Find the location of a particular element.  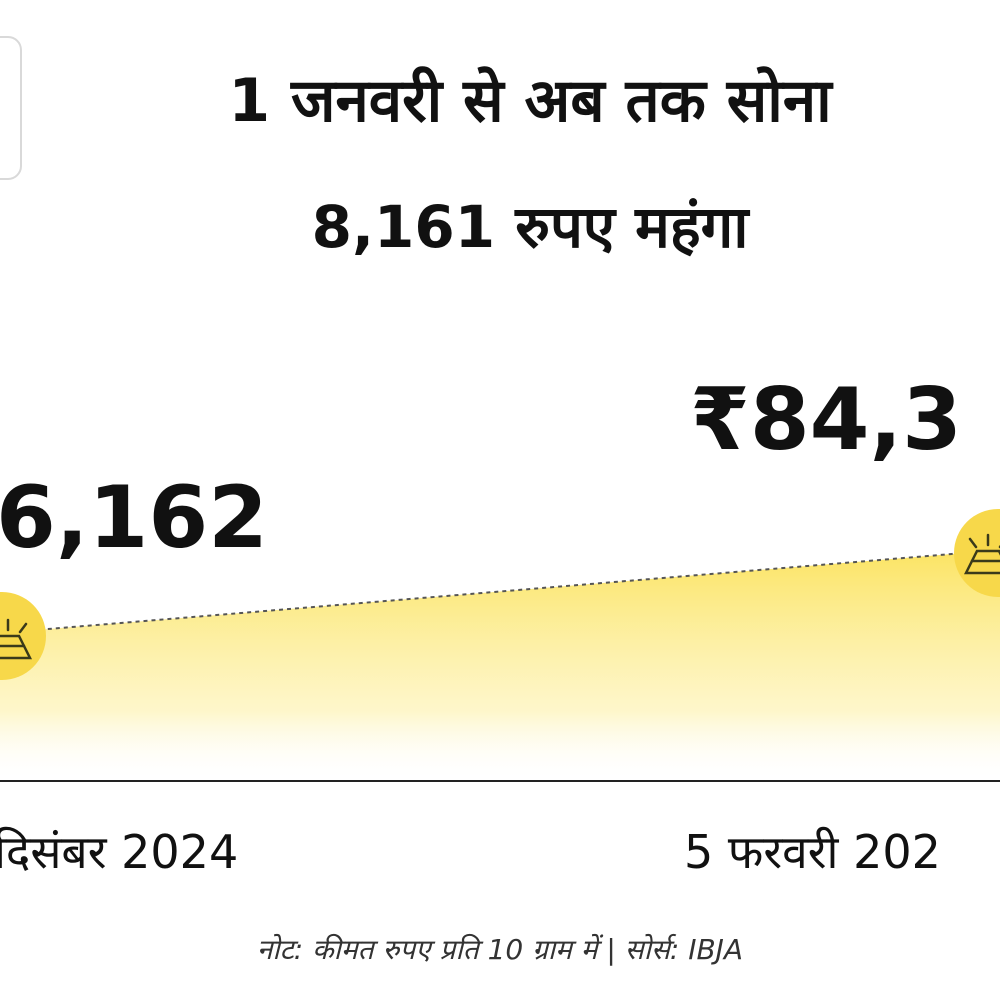

data-point-marker-end is located at coordinates (977, 553).